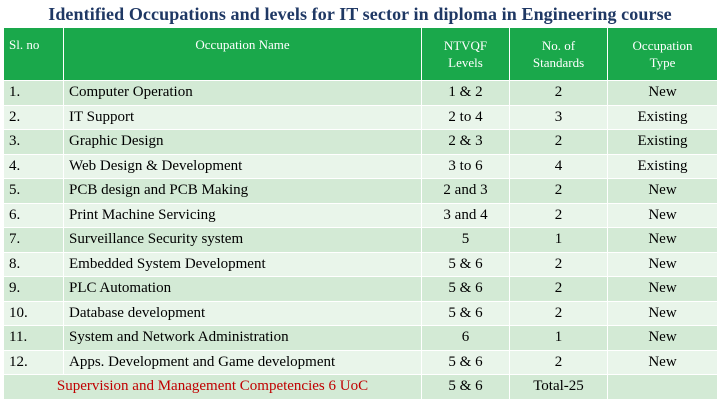 Image resolution: width=720 pixels, height=405 pixels. Describe the element at coordinates (558, 166) in the screenshot. I see `cell-no-of-standards: 4` at that location.